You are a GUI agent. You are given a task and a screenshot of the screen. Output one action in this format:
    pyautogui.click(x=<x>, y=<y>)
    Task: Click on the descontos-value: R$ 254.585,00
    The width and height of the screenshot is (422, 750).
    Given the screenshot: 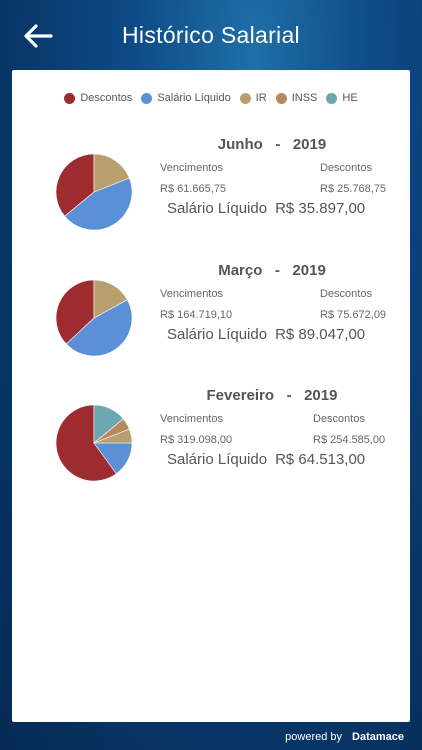 What is the action you would take?
    pyautogui.click(x=349, y=440)
    